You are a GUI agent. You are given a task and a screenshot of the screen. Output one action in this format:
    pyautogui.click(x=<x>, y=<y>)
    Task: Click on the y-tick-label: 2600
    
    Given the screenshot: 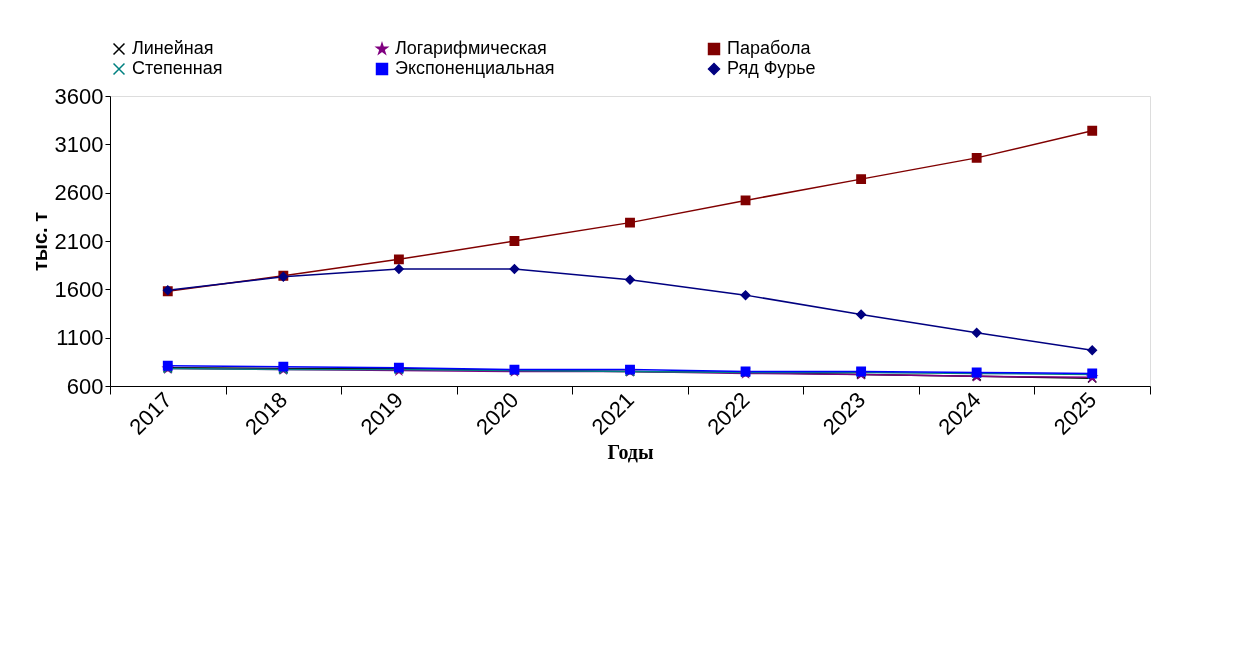 What is the action you would take?
    pyautogui.click(x=79, y=193)
    